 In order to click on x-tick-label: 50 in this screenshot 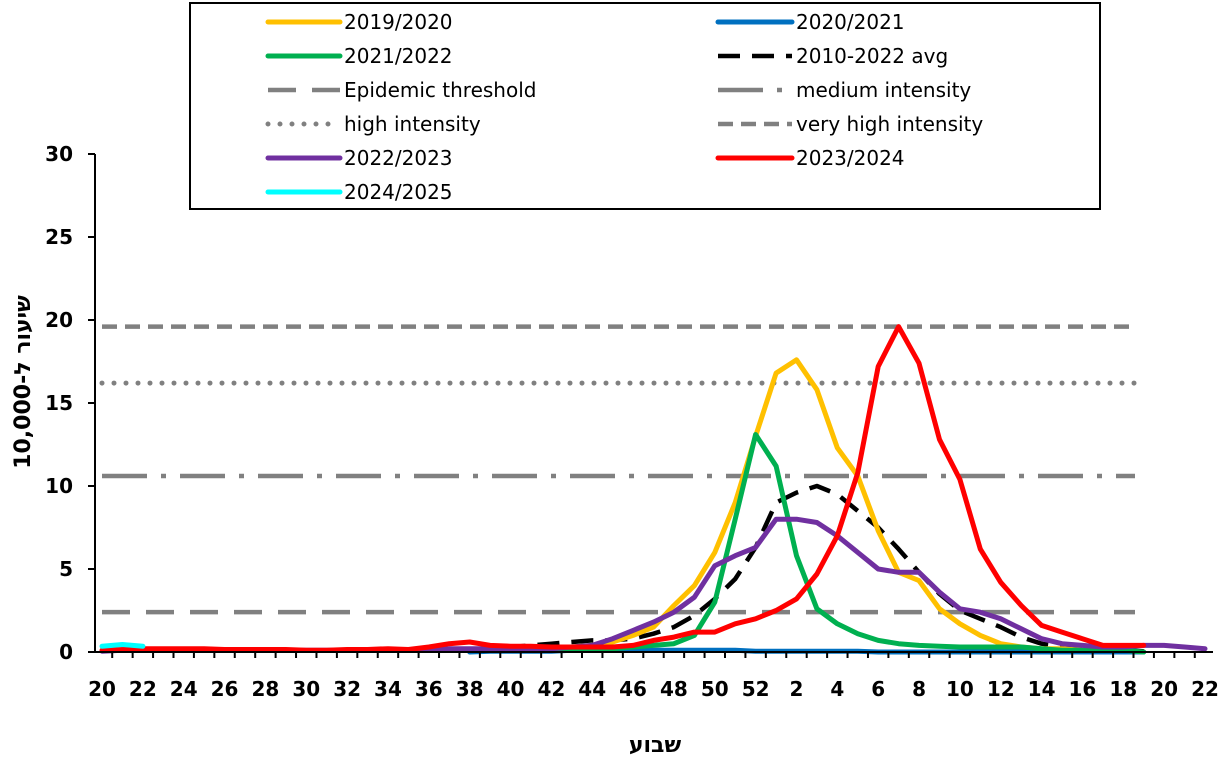, I will do `click(715, 689)`.